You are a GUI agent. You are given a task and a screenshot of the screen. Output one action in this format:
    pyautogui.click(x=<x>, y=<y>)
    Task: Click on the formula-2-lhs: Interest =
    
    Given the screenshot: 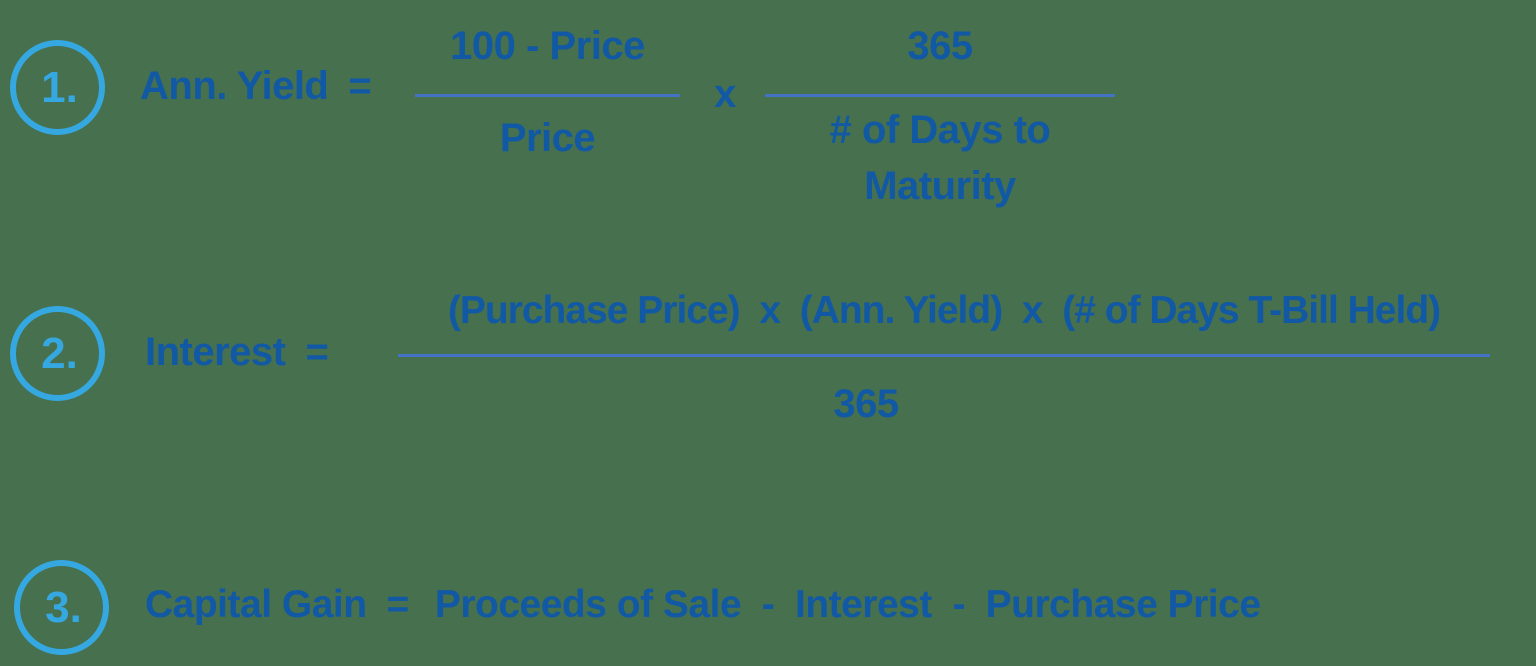 What is the action you would take?
    pyautogui.click(x=237, y=352)
    